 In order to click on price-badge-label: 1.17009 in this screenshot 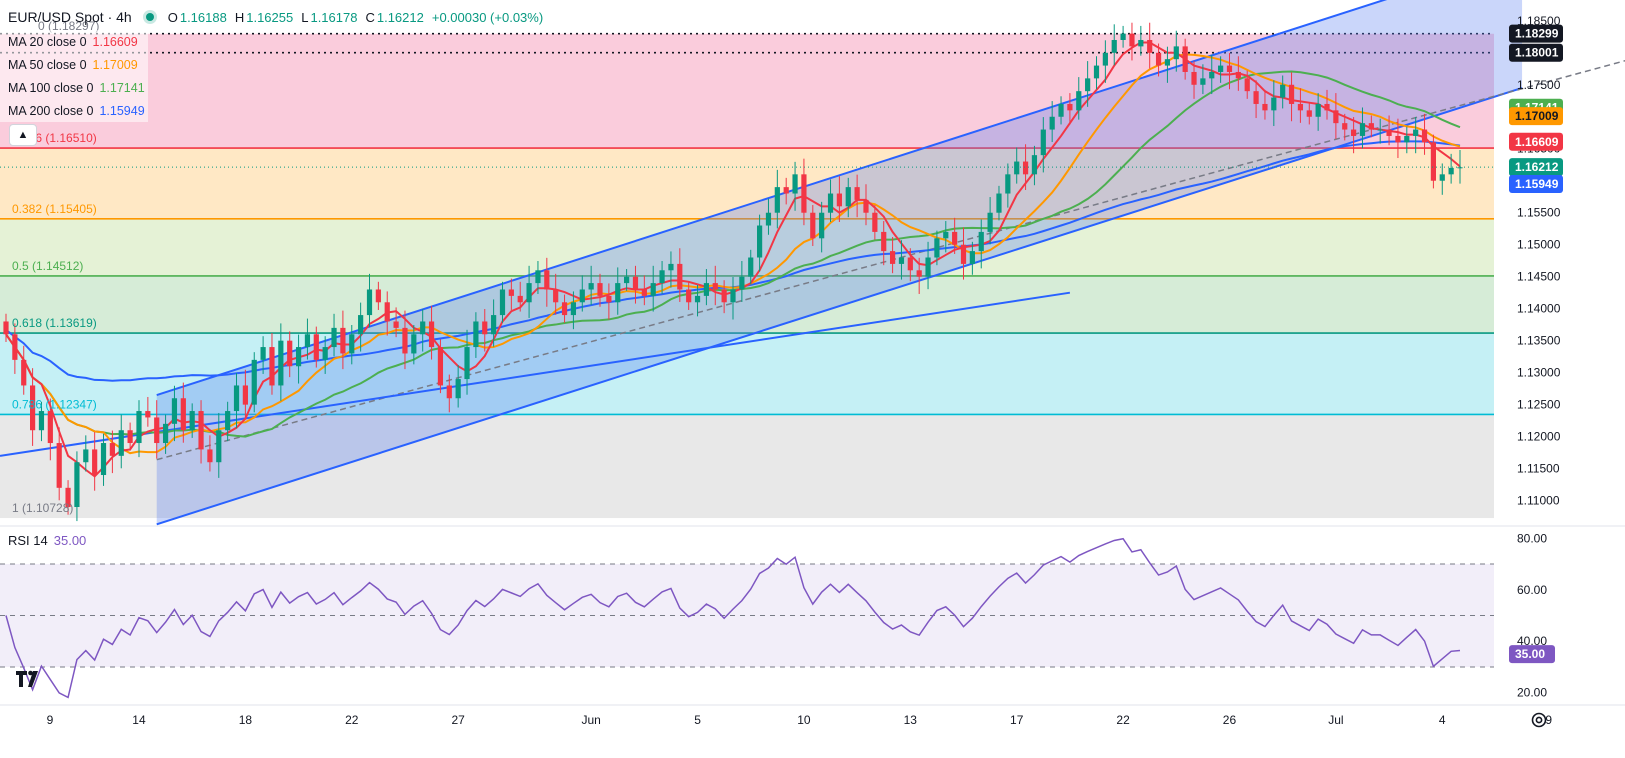, I will do `click(1537, 116)`.